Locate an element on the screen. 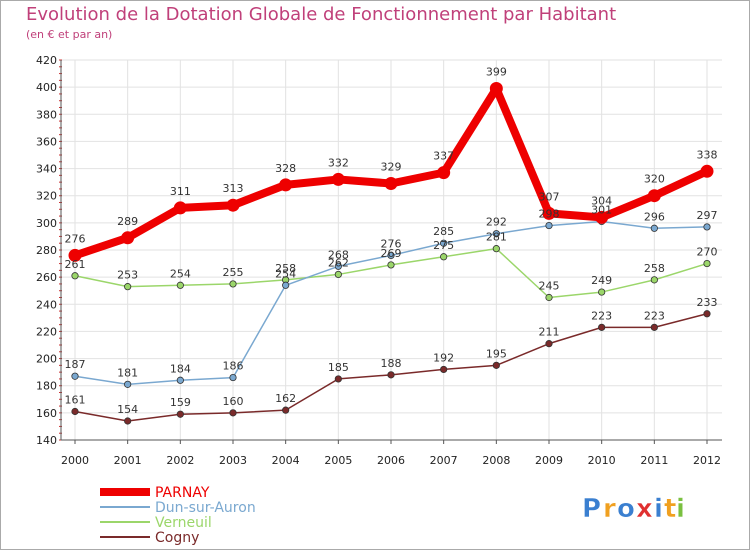 This screenshot has width=750, height=550. data-label-dun-sur-auron: 276 is located at coordinates (391, 243).